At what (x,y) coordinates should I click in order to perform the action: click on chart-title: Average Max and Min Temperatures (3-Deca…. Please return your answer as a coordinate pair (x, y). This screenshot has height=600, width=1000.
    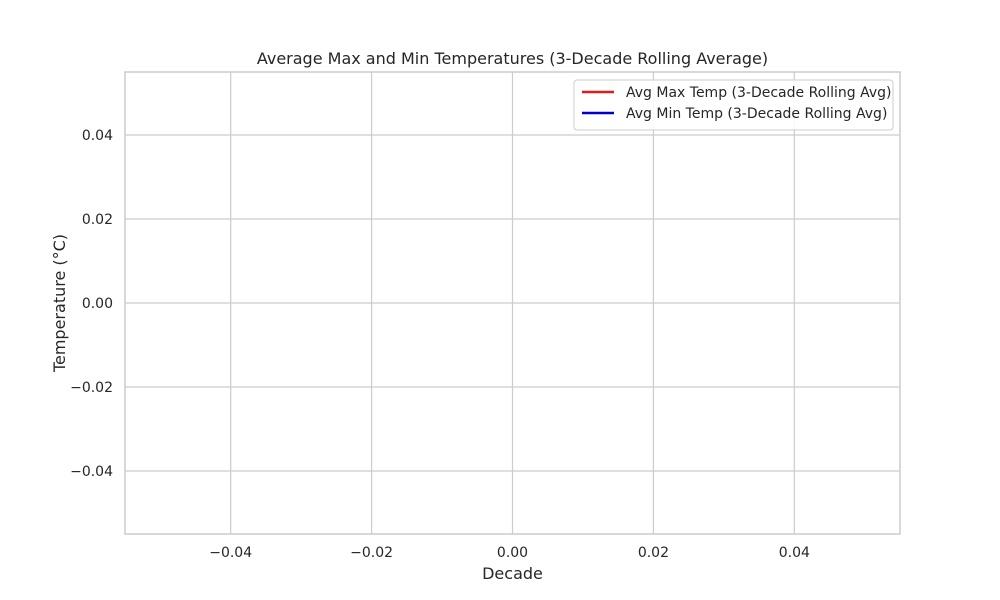
    Looking at the image, I should click on (512, 58).